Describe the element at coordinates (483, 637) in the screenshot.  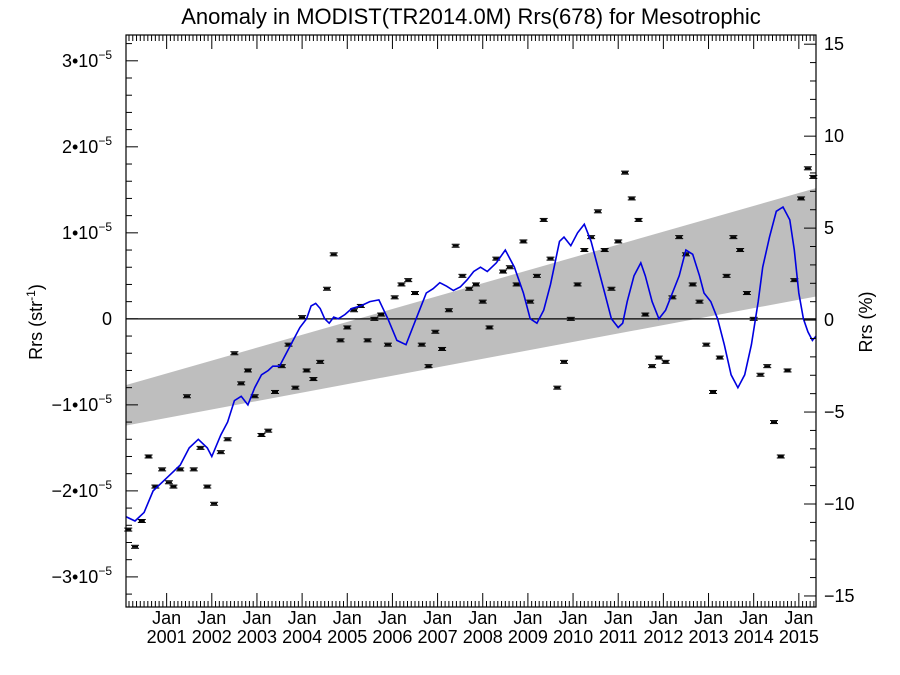
I see `x-tick-year: 2008` at that location.